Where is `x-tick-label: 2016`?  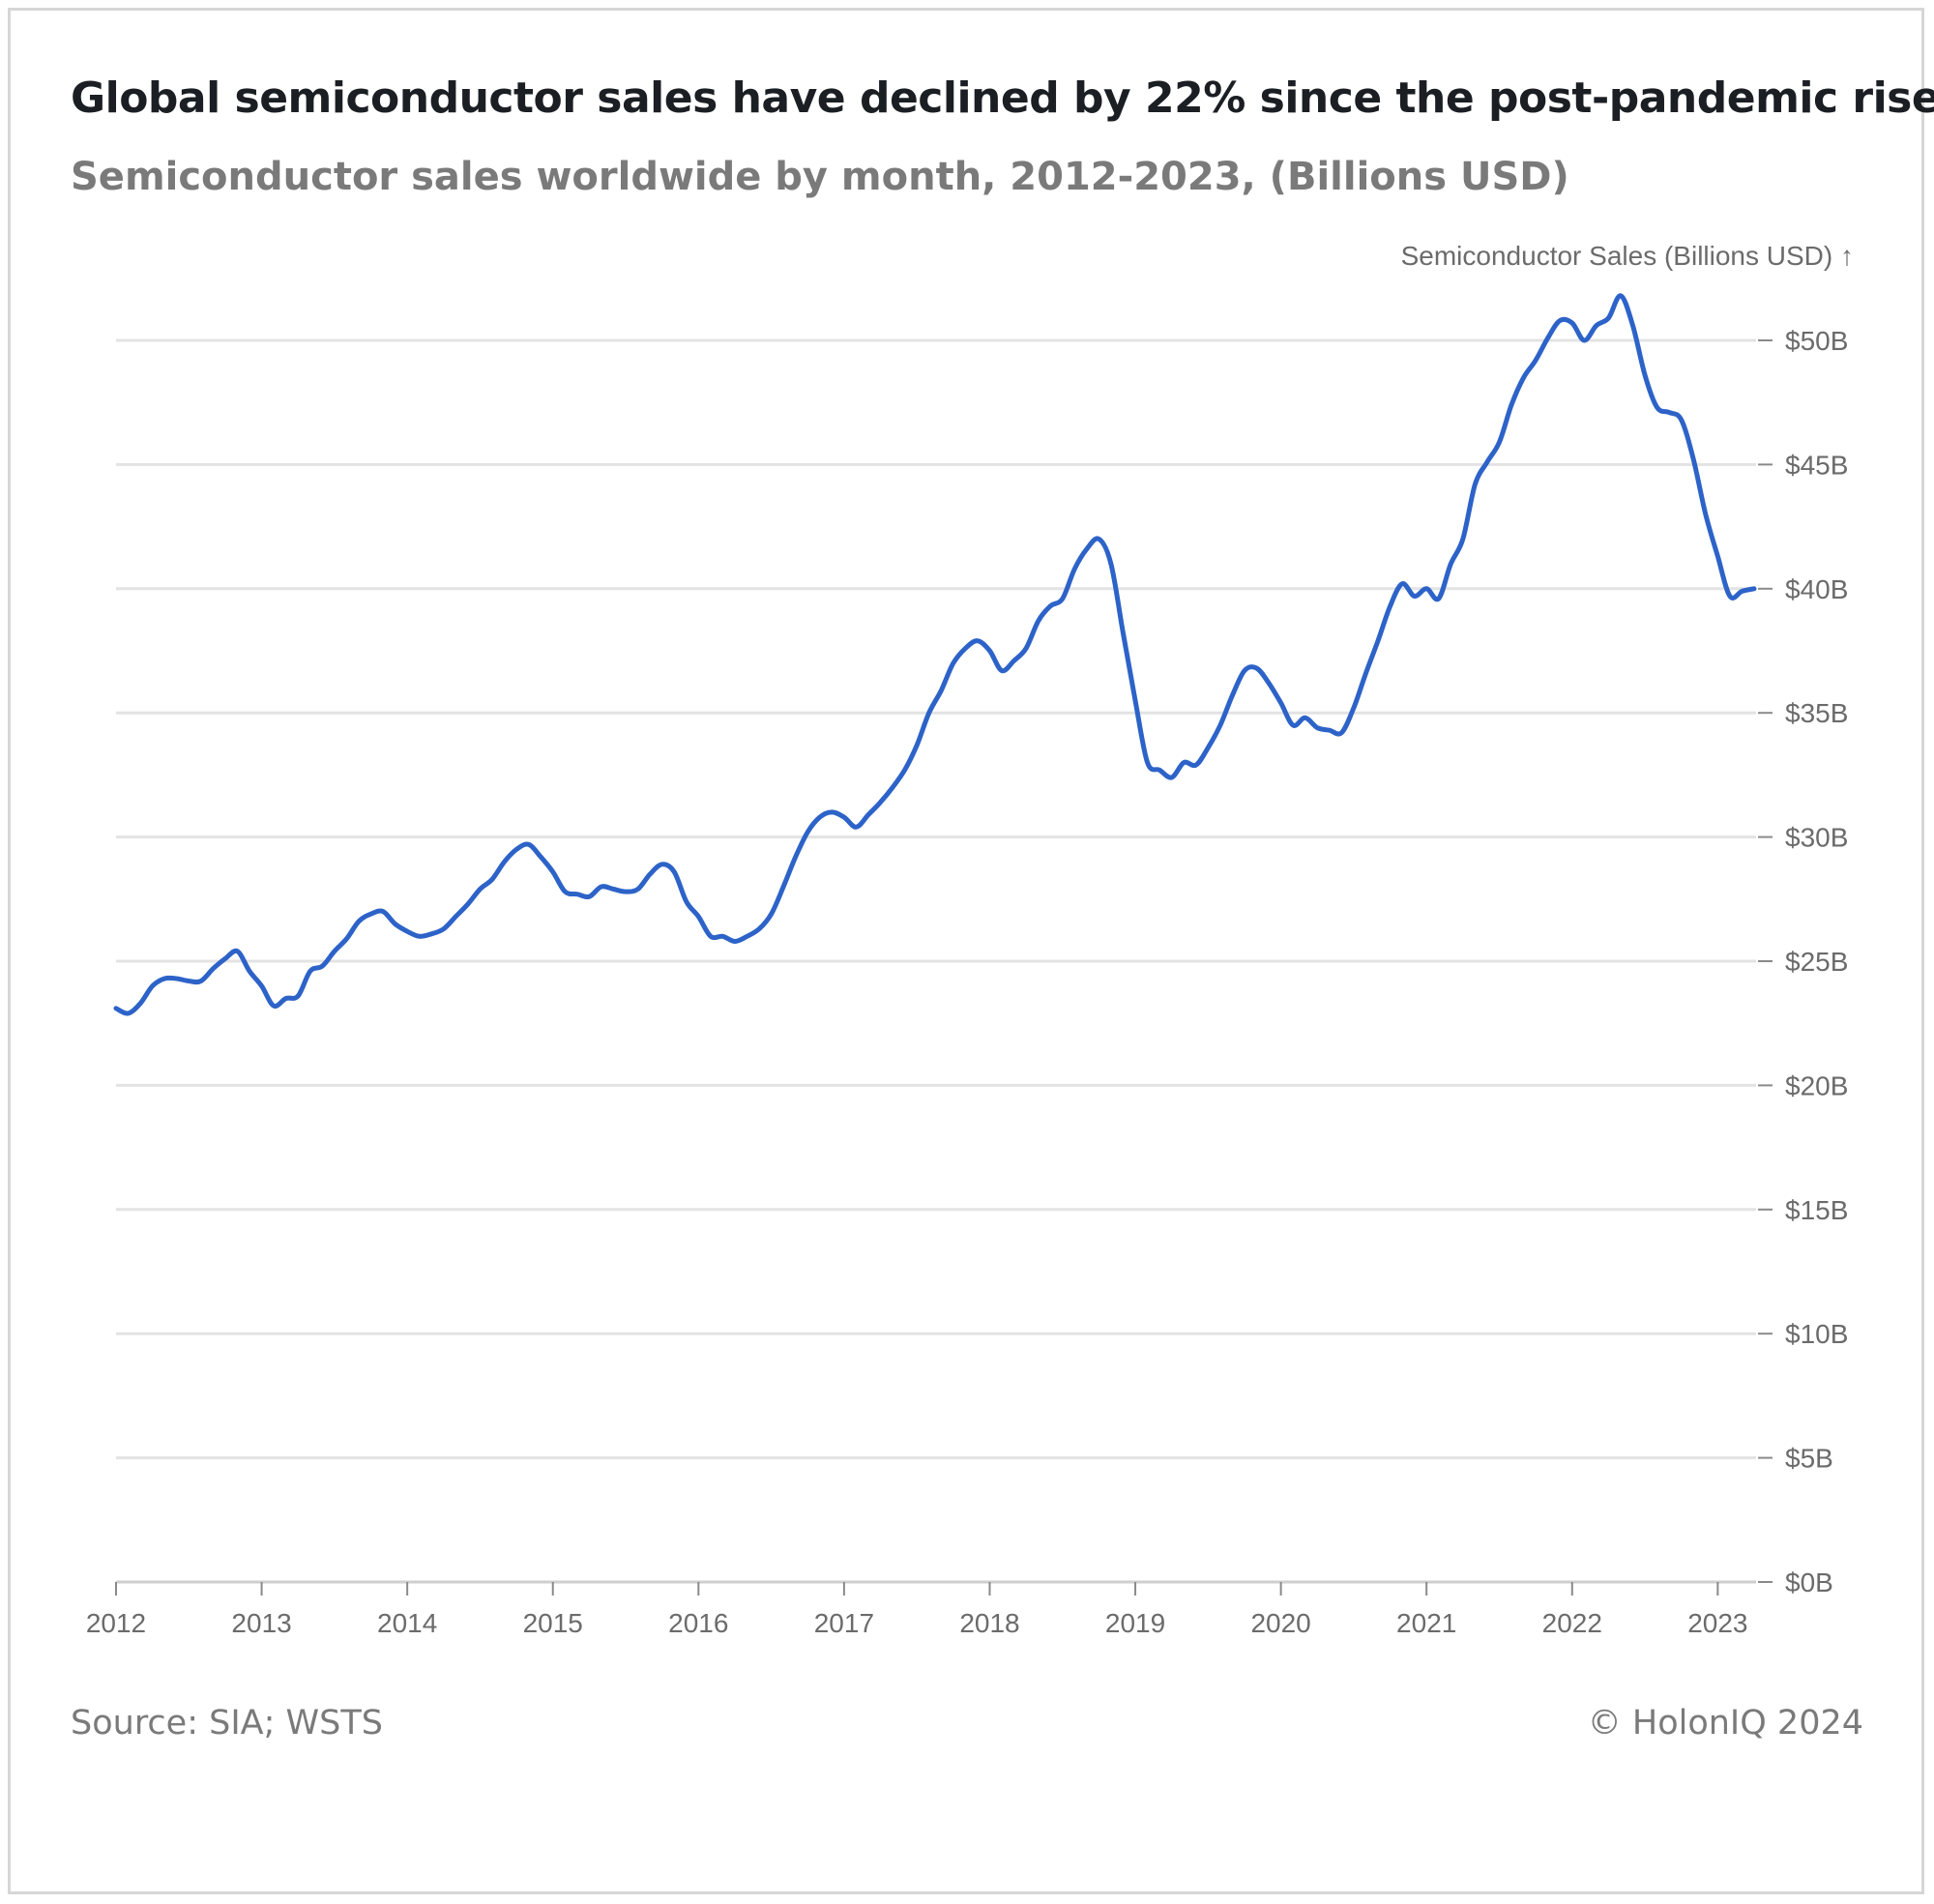
x-tick-label: 2016 is located at coordinates (698, 1623).